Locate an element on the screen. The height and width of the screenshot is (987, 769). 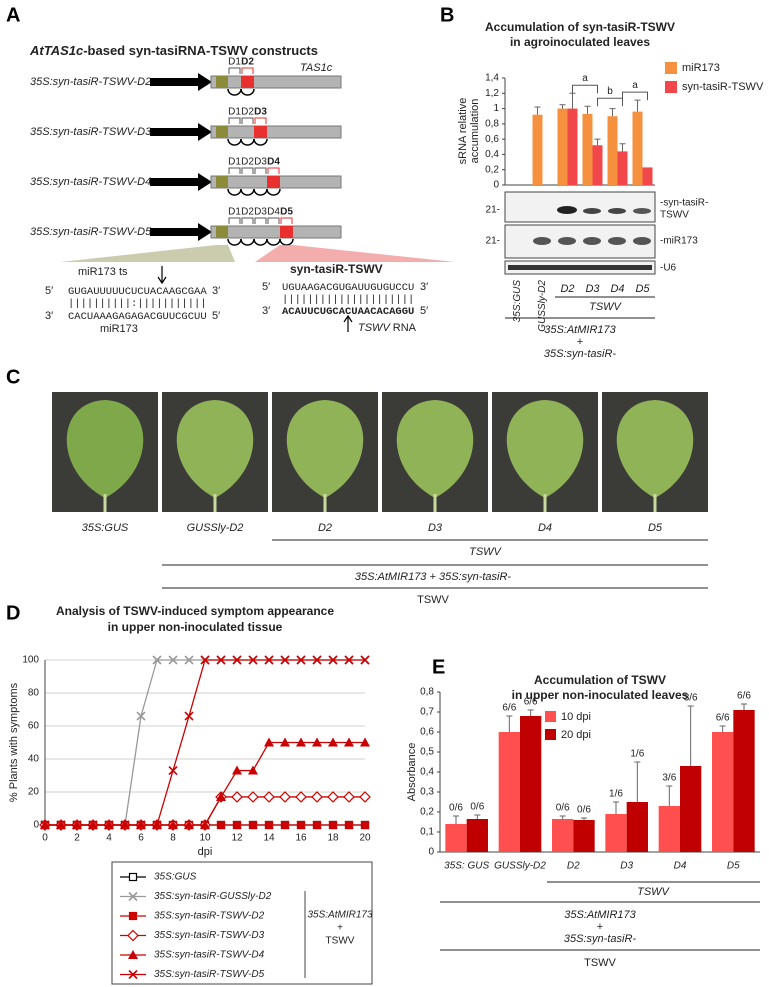
legend-label: 35S:syn-tasiR-GUSSly-D2 is located at coordinates (213, 896).